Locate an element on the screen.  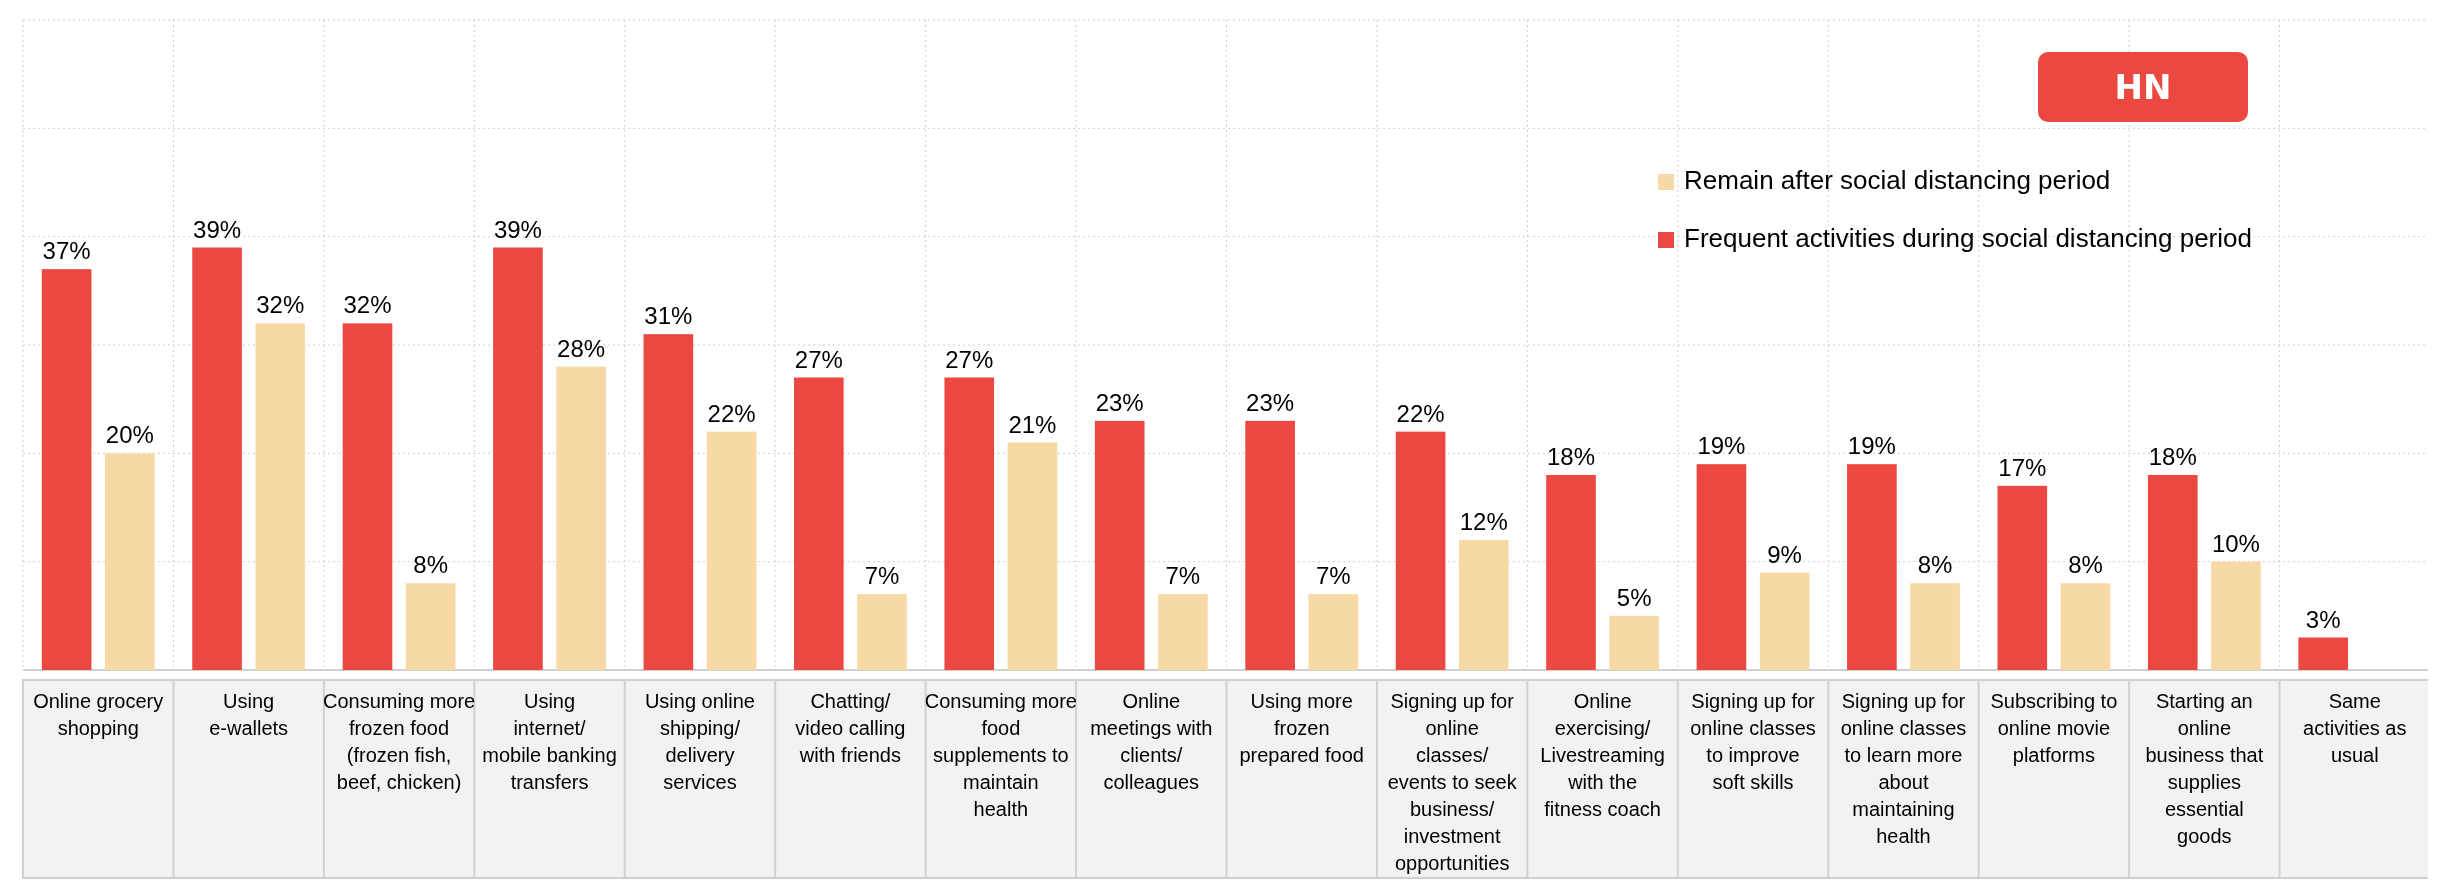
x-tick-label: Signing up for online classes/ events to seek business/ investment opportunities is located at coordinates (1452, 782).